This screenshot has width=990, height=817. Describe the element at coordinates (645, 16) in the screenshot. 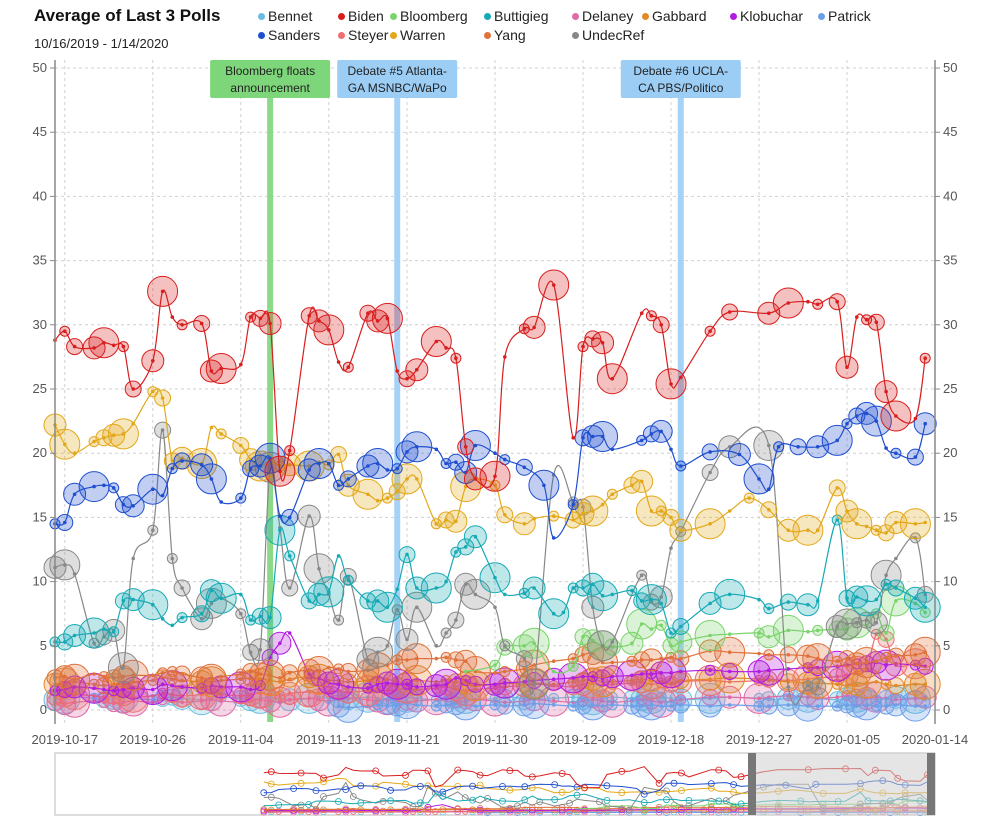

I see `legend-swatch` at that location.